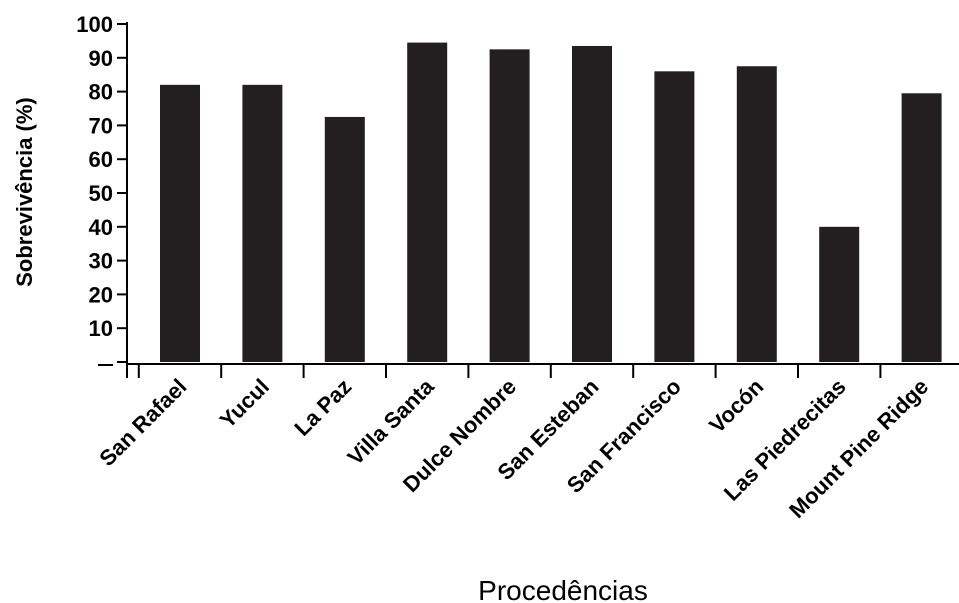  I want to click on y-tick-label: 70, so click(101, 125).